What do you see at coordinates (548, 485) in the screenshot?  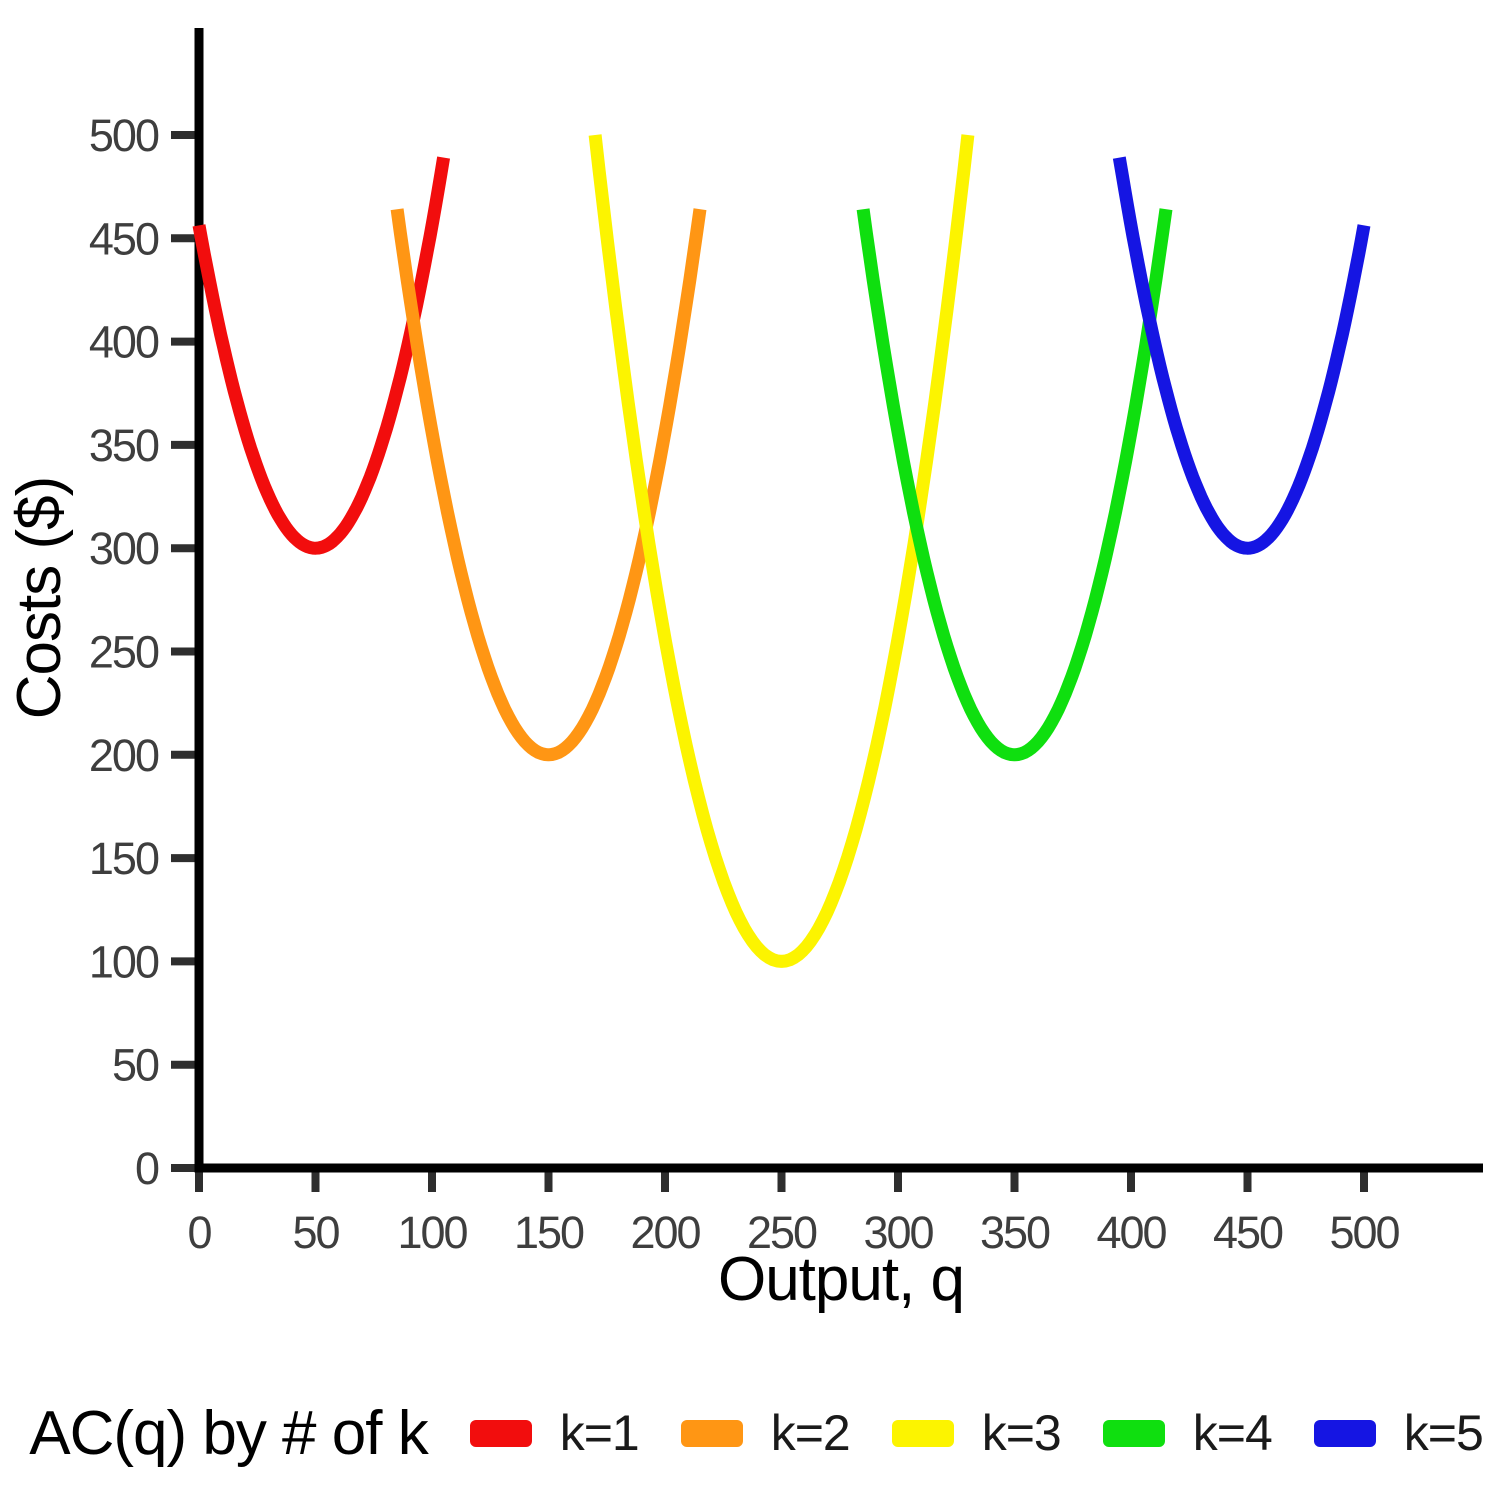 I see `ac-curve-k2` at bounding box center [548, 485].